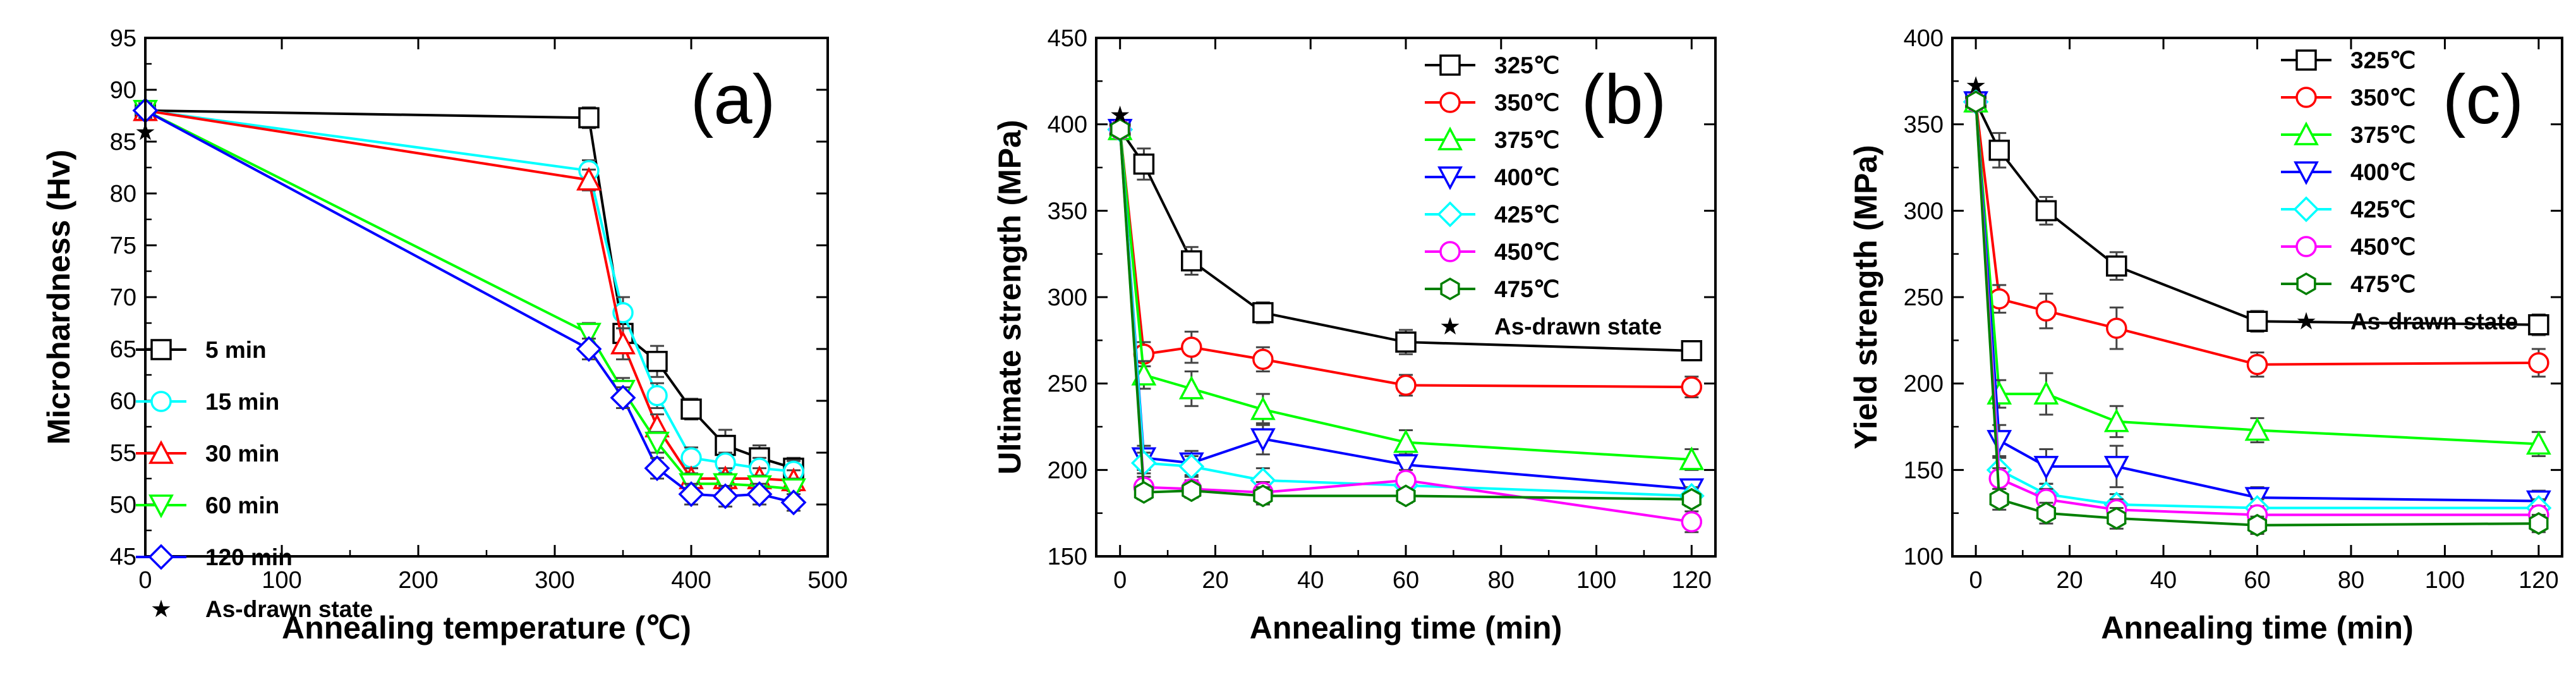 The height and width of the screenshot is (691, 2576). What do you see at coordinates (1406, 293) in the screenshot?
I see `series-375-` at bounding box center [1406, 293].